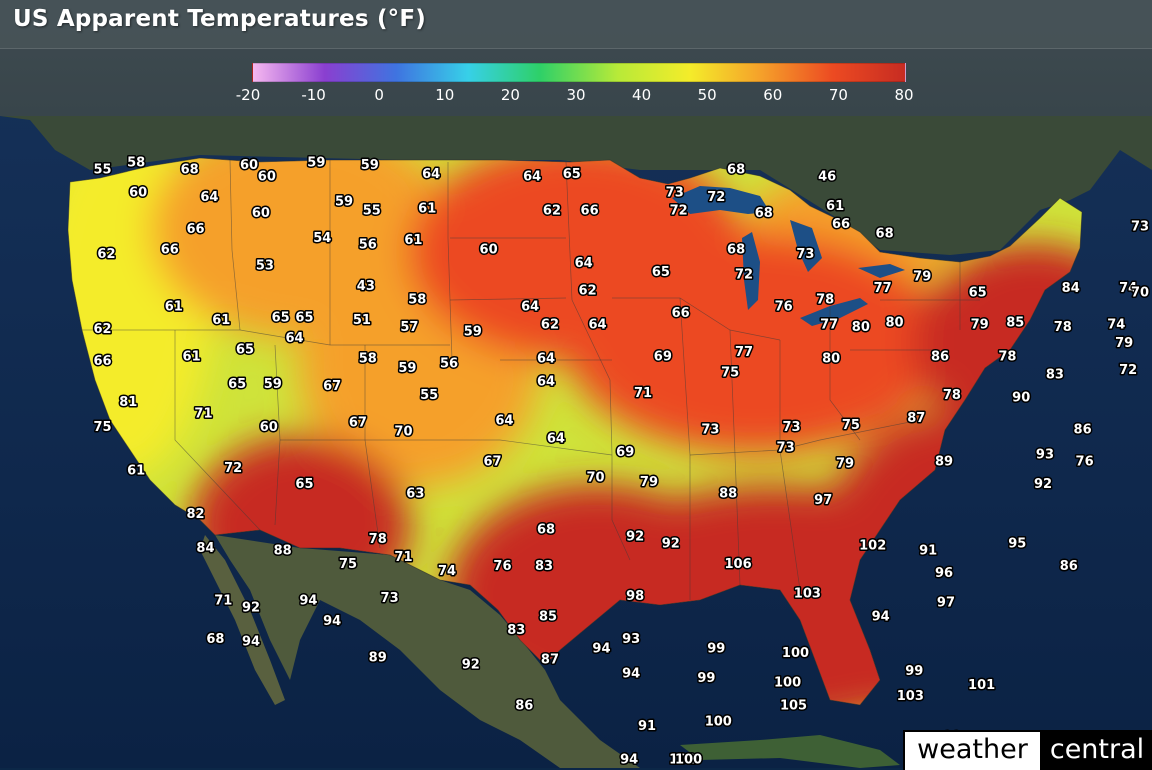 This screenshot has height=770, width=1152. Describe the element at coordinates (827, 176) in the screenshot. I see `temperature-label-halo: 46` at that location.